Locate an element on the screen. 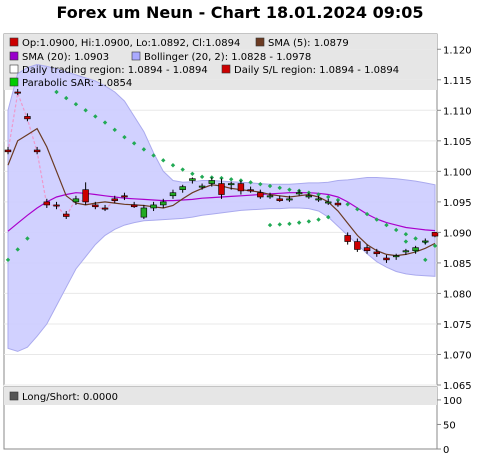 The image size is (480, 457). y-tick-label: 1.080 is located at coordinates (457, 294).